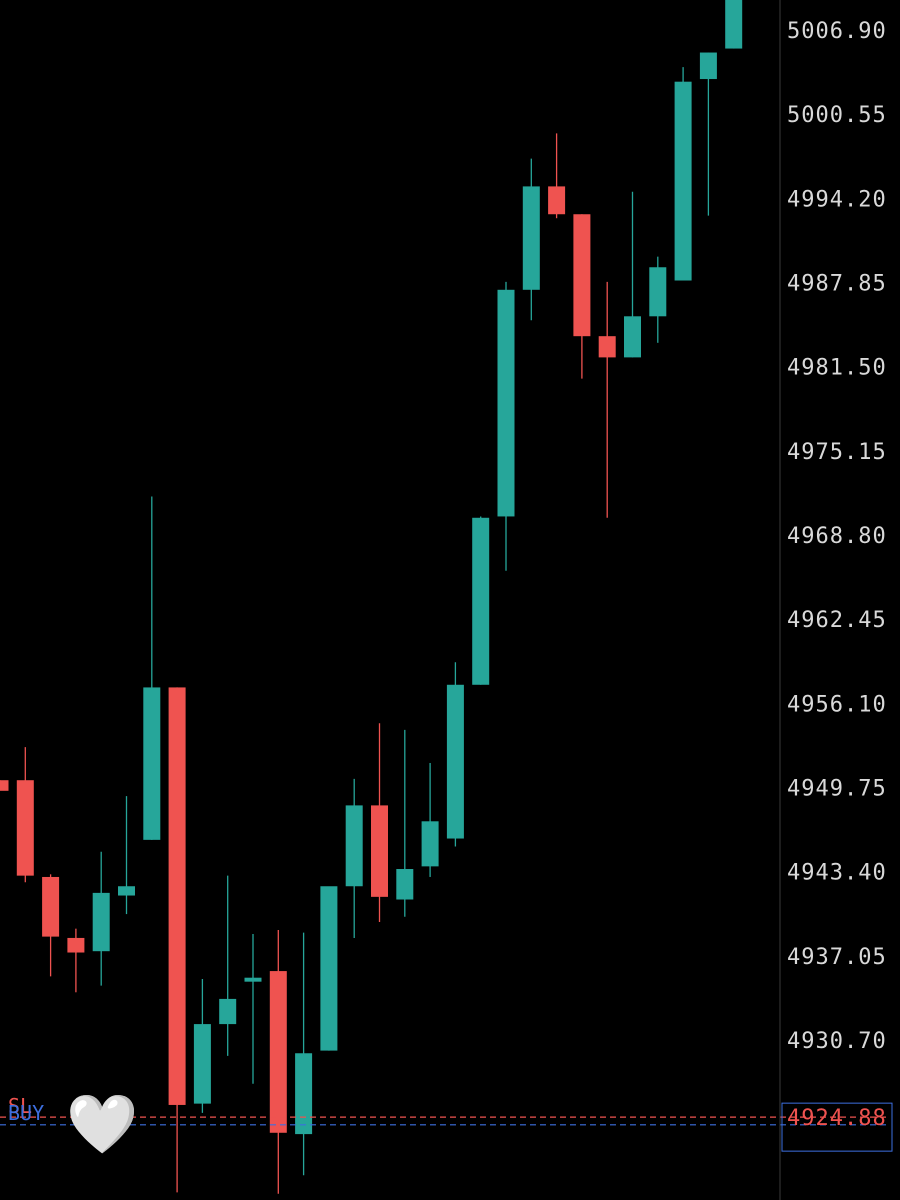 The height and width of the screenshot is (1200, 900). What do you see at coordinates (445, 1121) in the screenshot?
I see `order-lines-layer` at bounding box center [445, 1121].